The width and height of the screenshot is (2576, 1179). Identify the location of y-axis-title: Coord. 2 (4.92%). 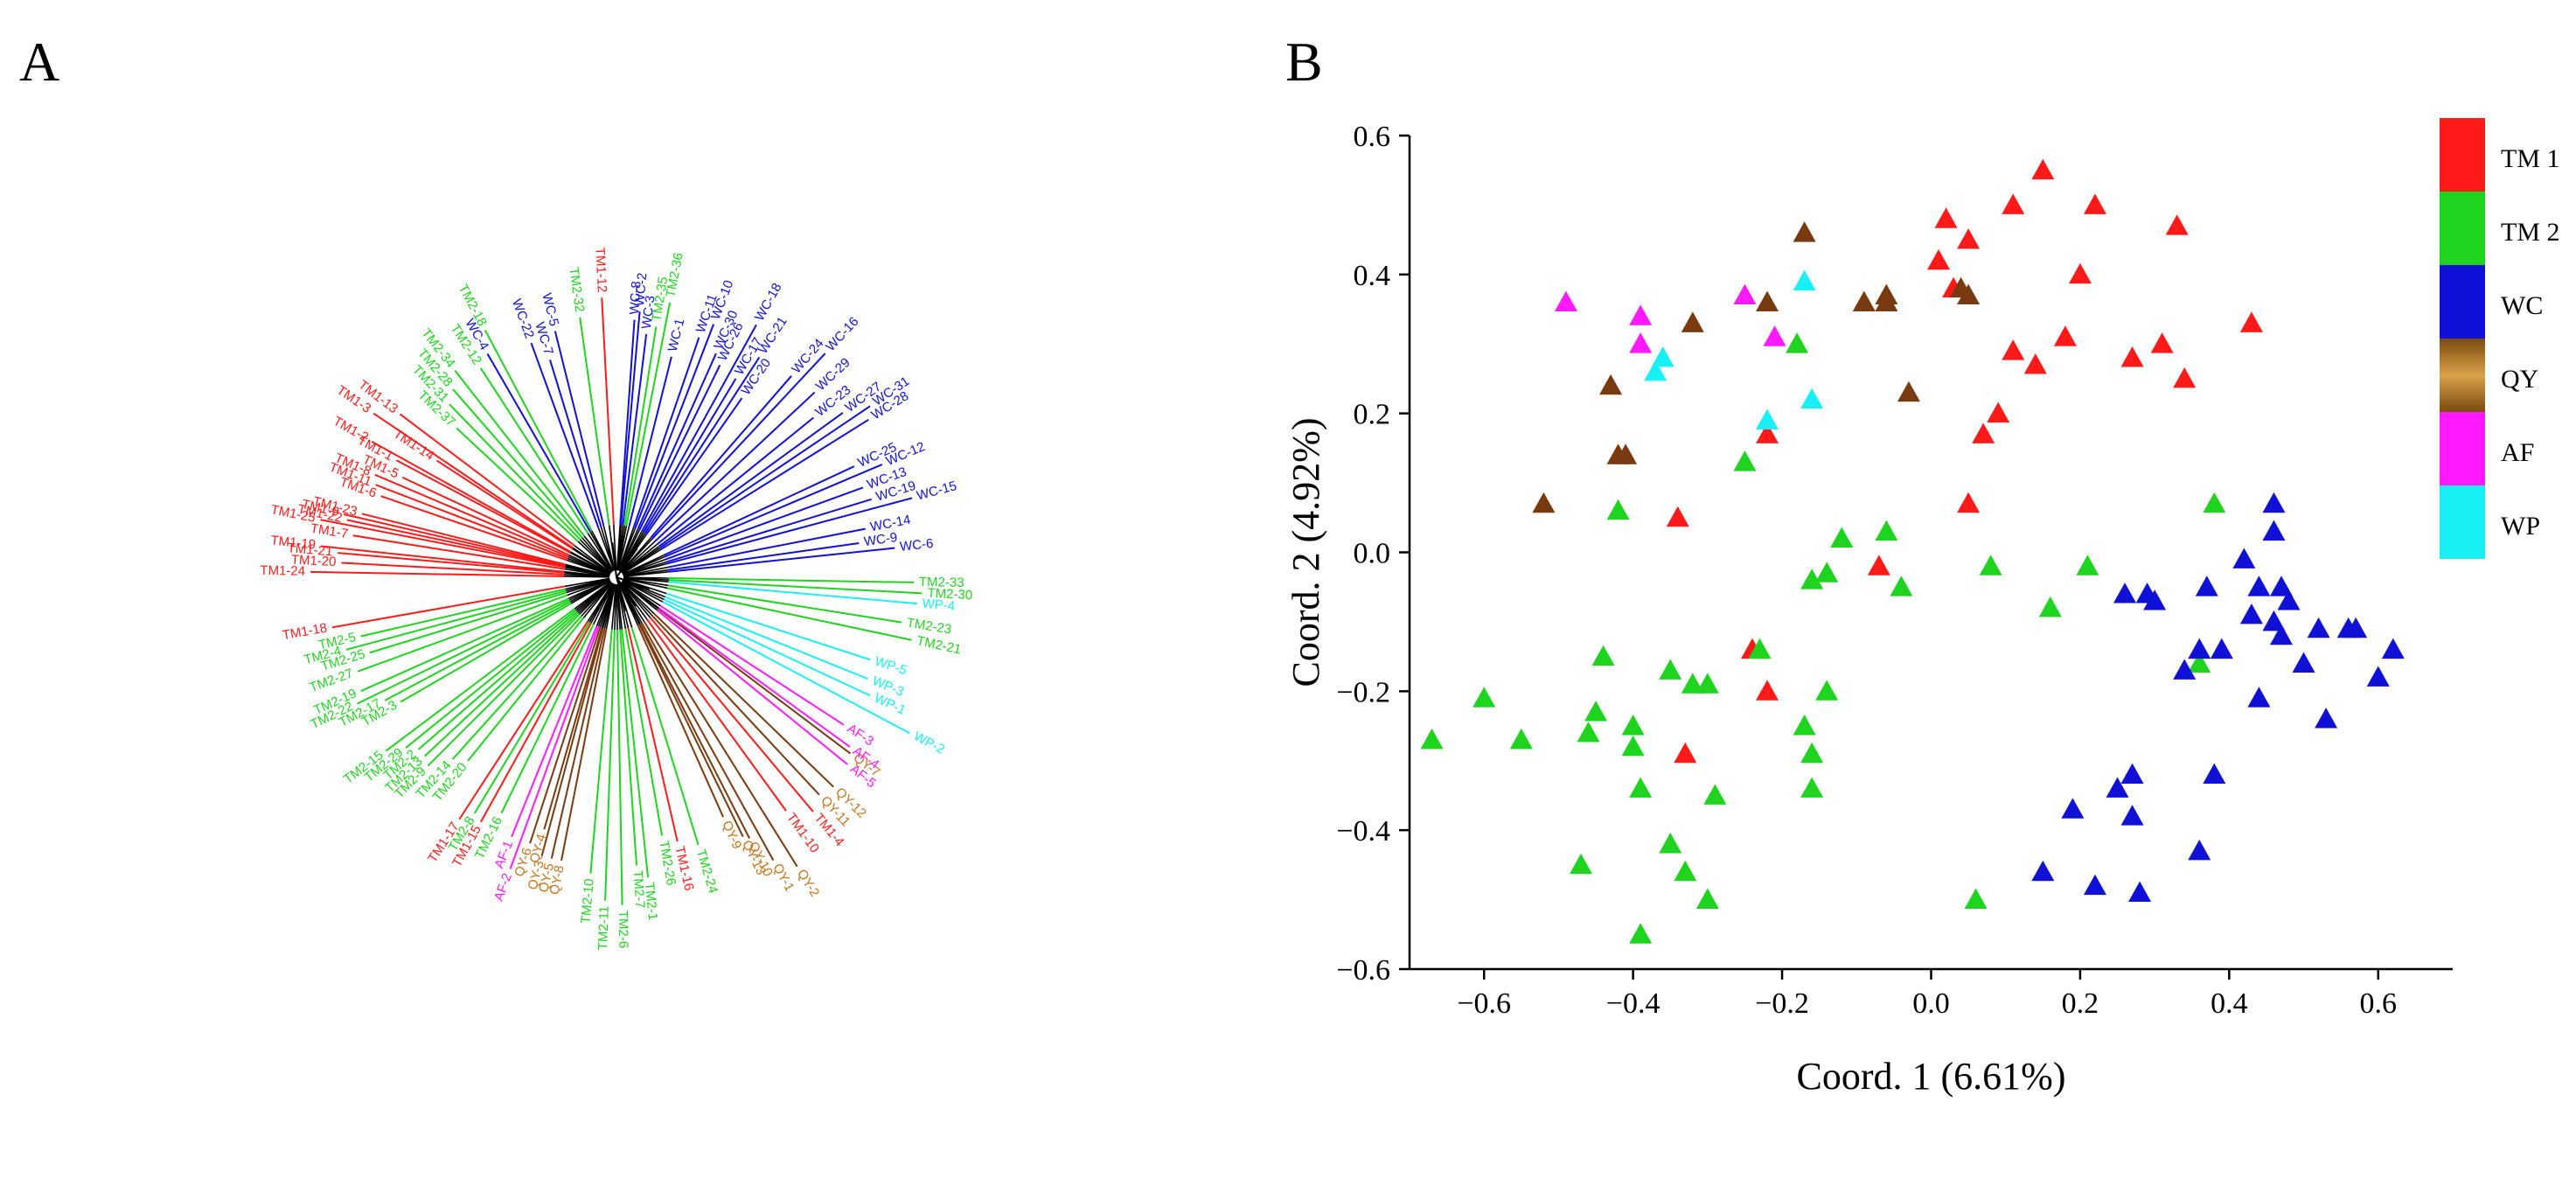
(1306, 552).